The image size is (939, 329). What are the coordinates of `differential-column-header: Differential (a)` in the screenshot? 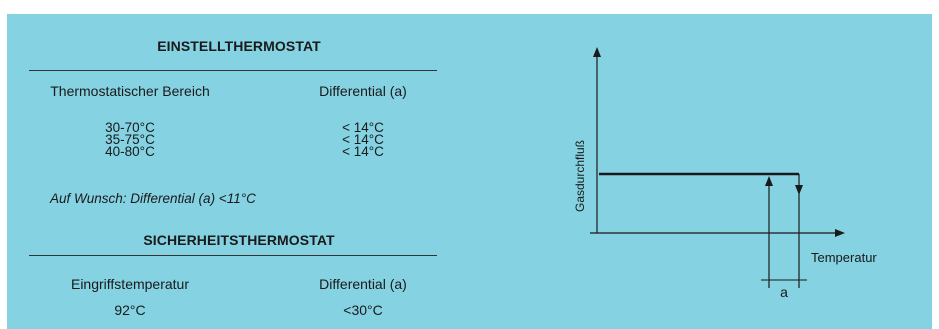 It's located at (363, 91).